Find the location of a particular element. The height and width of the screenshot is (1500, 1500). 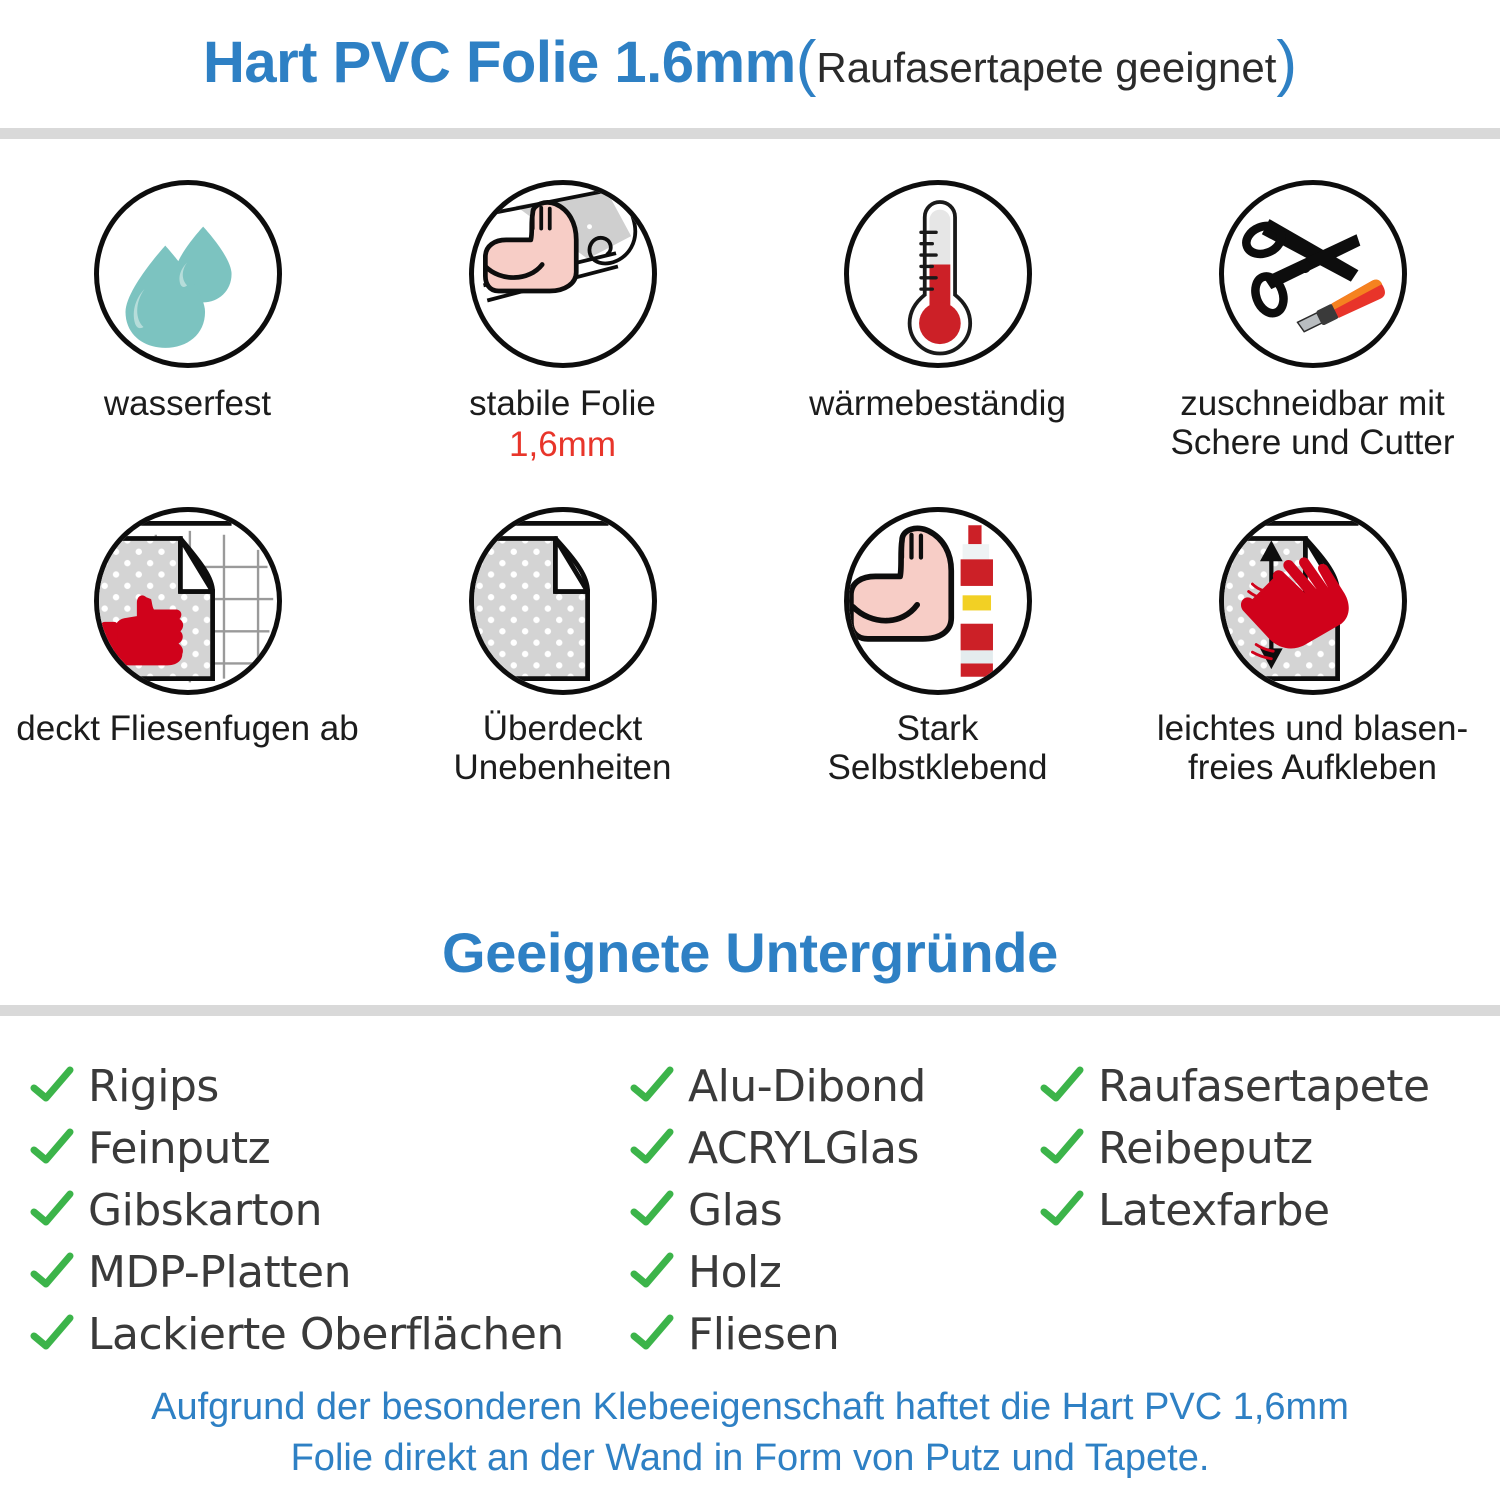

feature-ueberdeckt-unebenheiten: Überdeckt Unebenheiten is located at coordinates (562, 647).